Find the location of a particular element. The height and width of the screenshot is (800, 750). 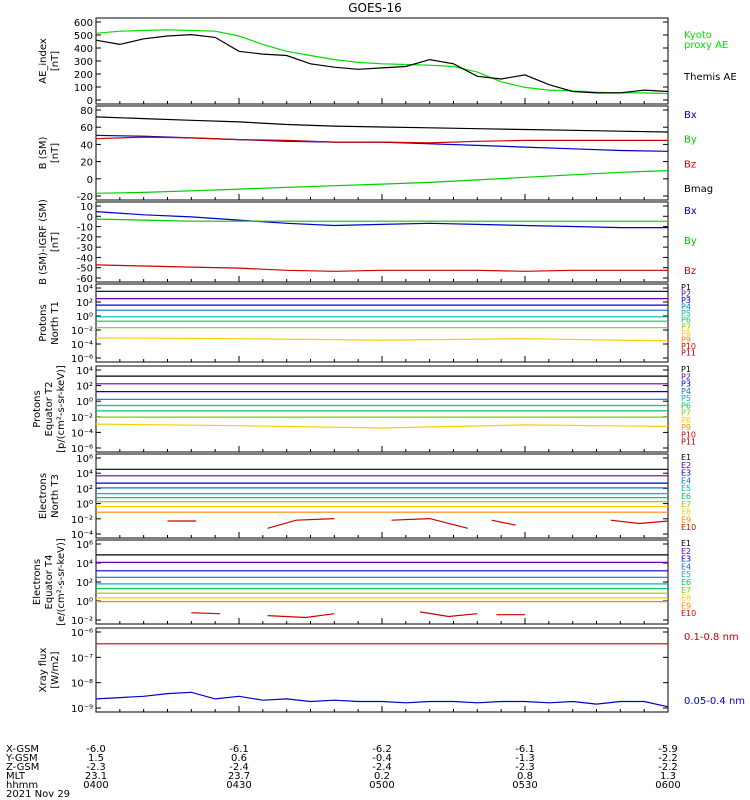

ephemeris-row-label: X-GSM is located at coordinates (22, 749).